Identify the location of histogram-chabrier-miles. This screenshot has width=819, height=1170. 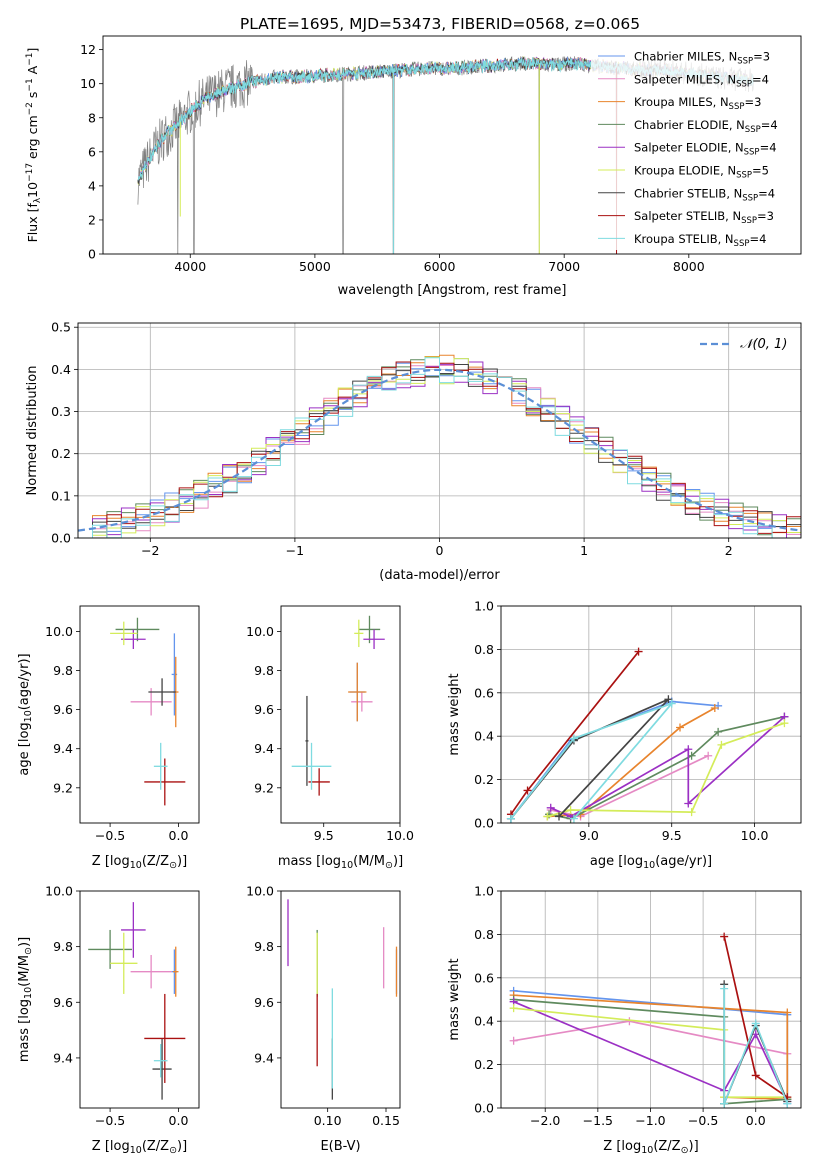
(439, 448).